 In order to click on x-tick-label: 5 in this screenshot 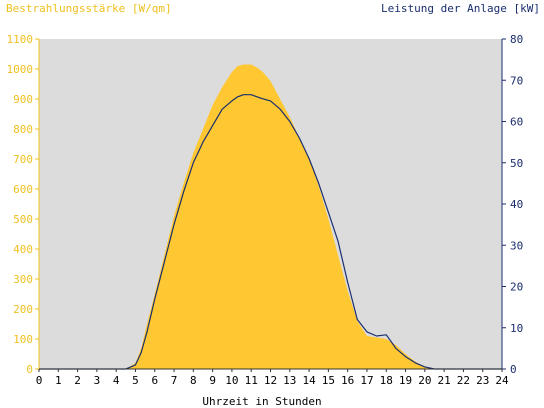, I will do `click(135, 380)`.